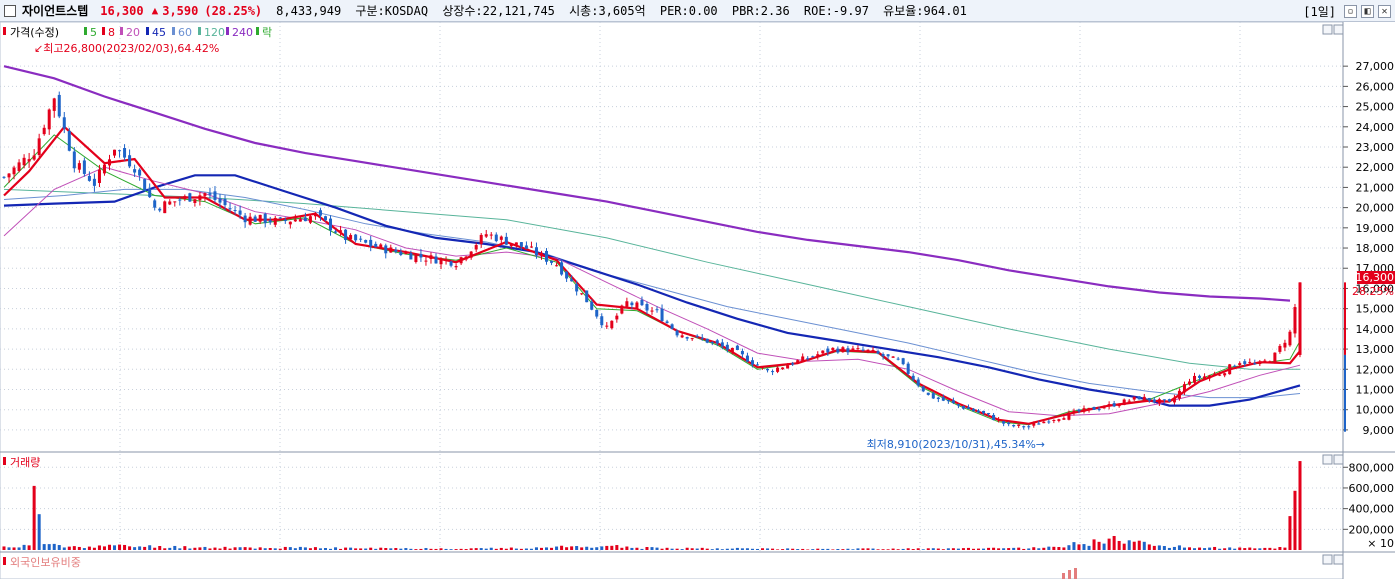 This screenshot has width=1395, height=579. Describe the element at coordinates (1375, 208) in the screenshot. I see `price-tick-label: 20,000` at that location.